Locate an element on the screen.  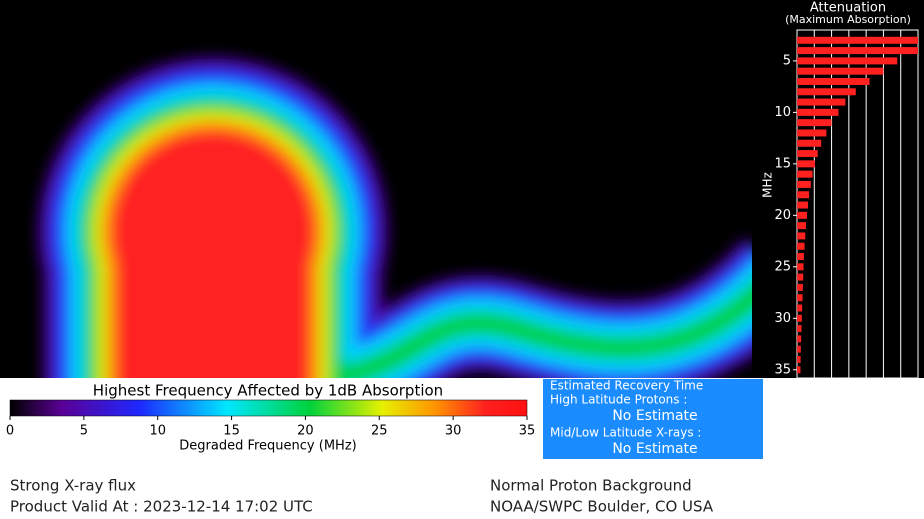
y-tick-label: 10 is located at coordinates (782, 112).